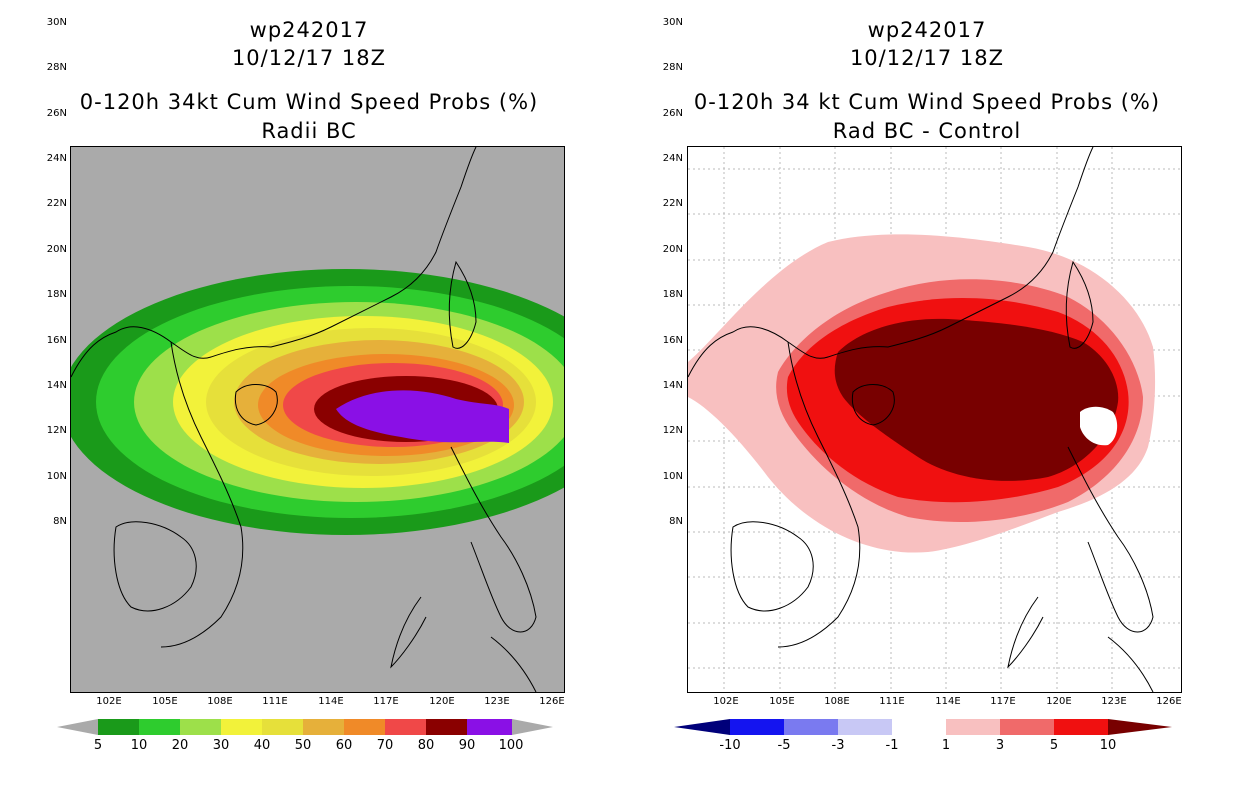 The image size is (1236, 800). Describe the element at coordinates (511, 745) in the screenshot. I see `colorbar-label: 100` at that location.